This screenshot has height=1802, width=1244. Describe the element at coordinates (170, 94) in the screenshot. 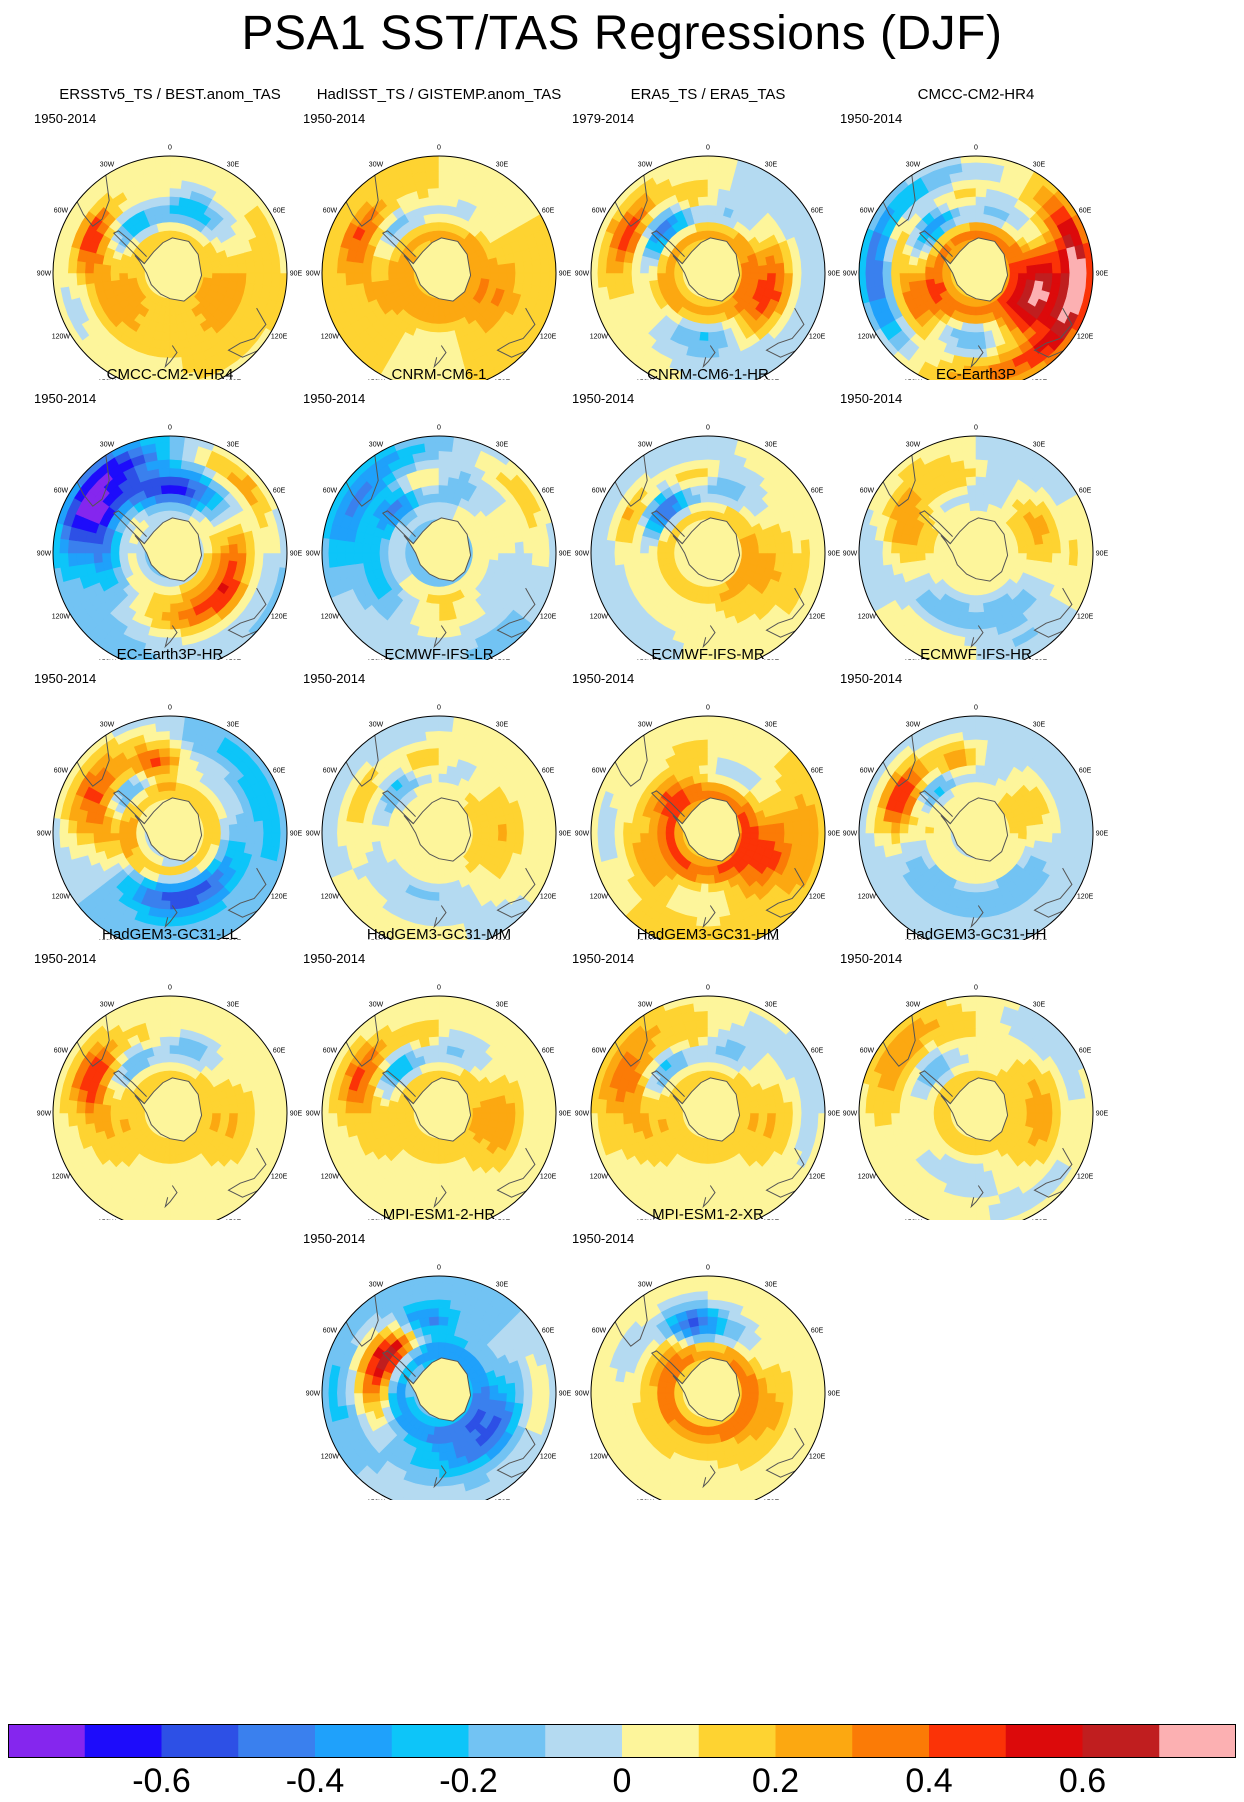

I see `panel-title: ERSSTv5_TS / BEST.anom_TAS` at that location.